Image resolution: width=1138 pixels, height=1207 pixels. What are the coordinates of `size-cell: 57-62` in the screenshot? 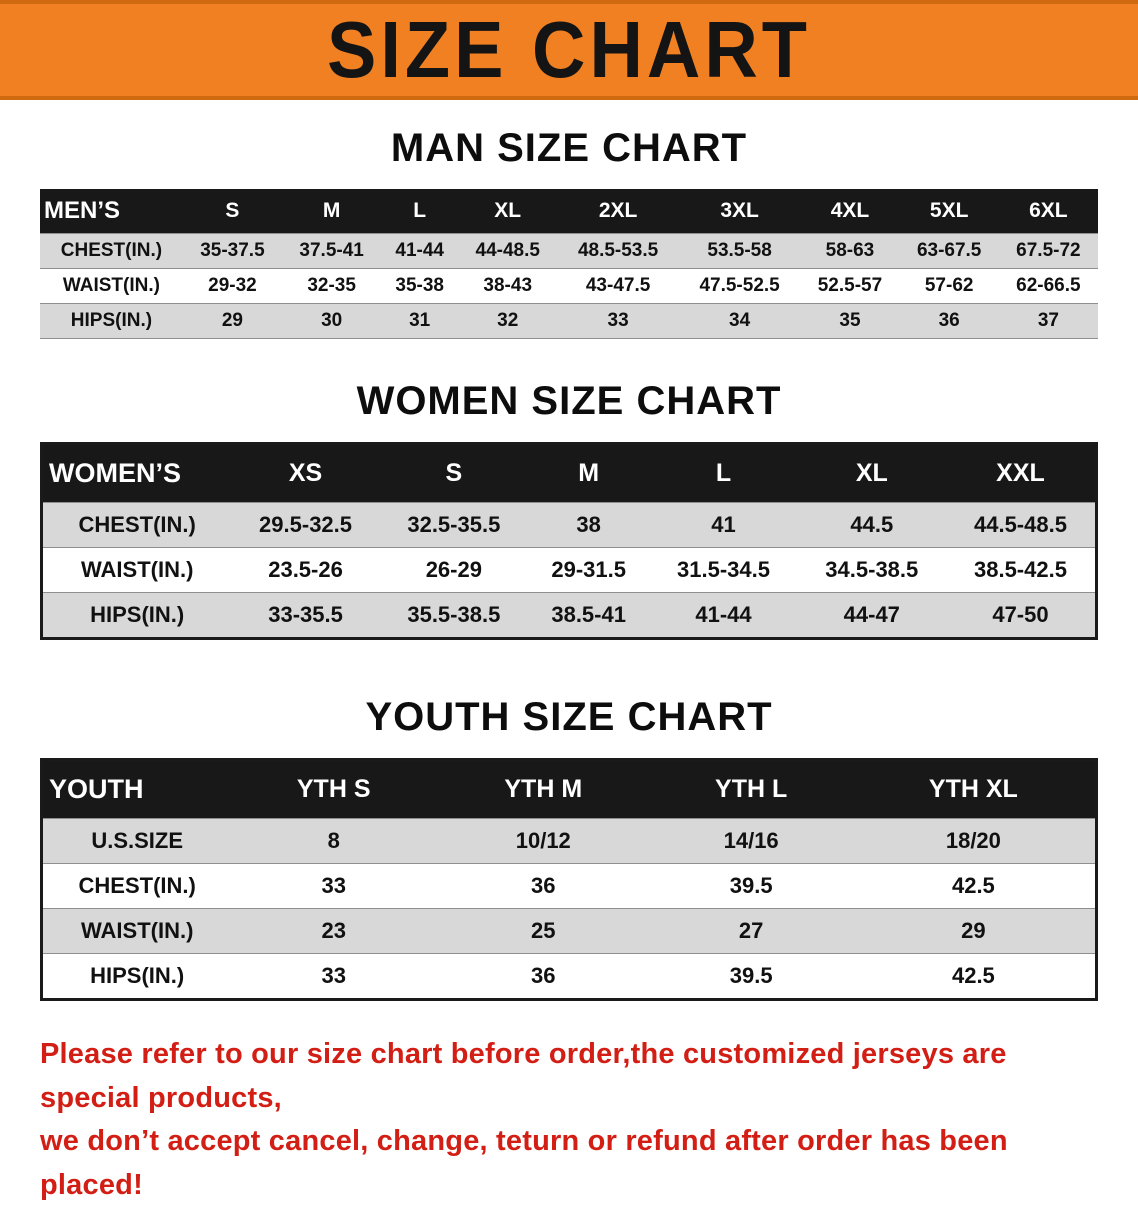 It's located at (949, 285).